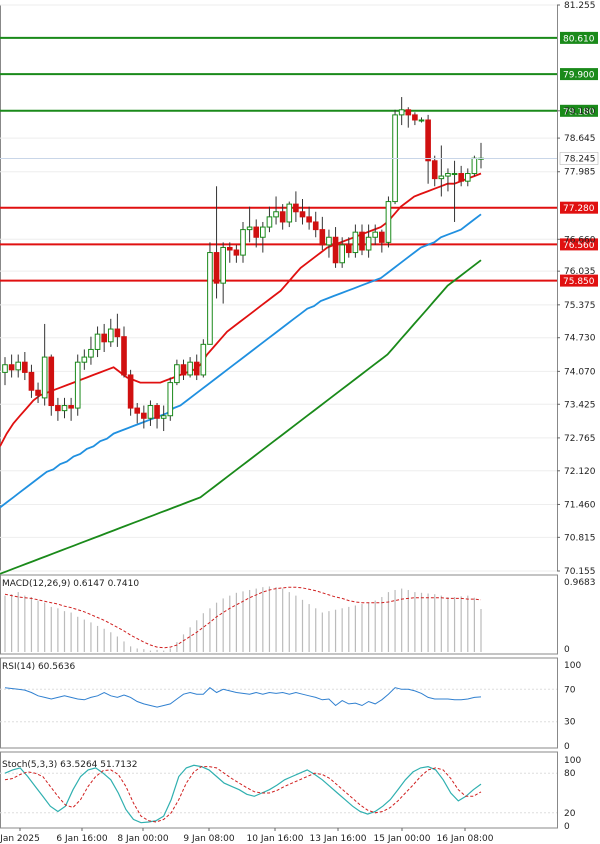 The height and width of the screenshot is (844, 600). I want to click on stoch-tick-label: 0, so click(567, 827).